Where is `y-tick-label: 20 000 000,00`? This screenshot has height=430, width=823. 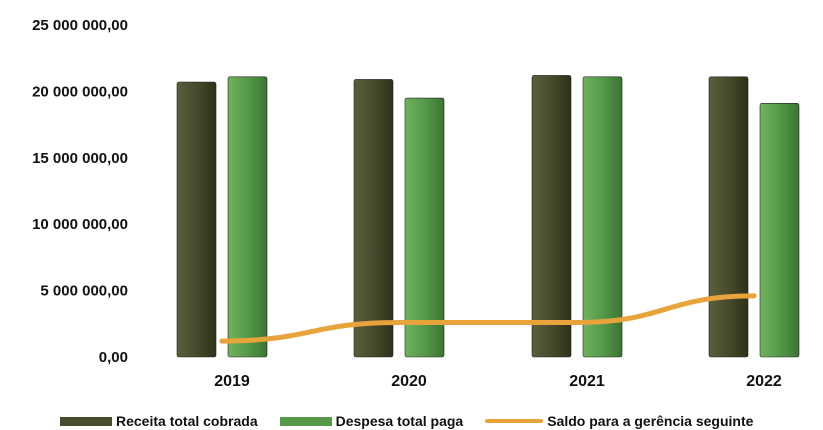
y-tick-label: 20 000 000,00 is located at coordinates (80, 91).